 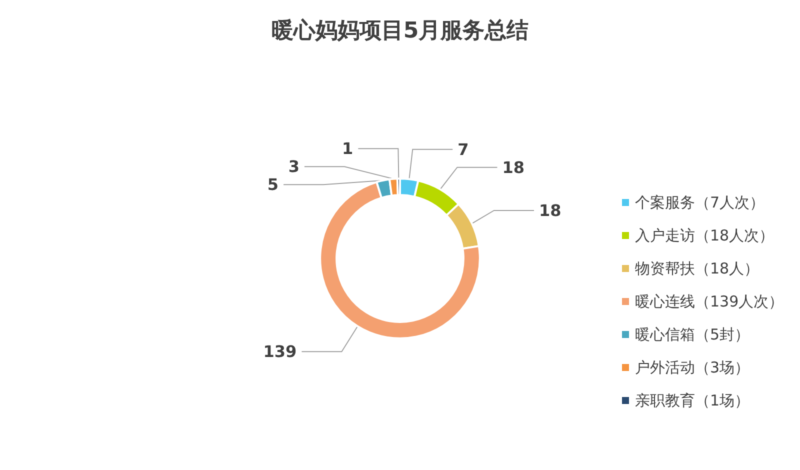 What do you see at coordinates (697, 269) in the screenshot?
I see `legend-label: 物资帮扶（18人）` at bounding box center [697, 269].